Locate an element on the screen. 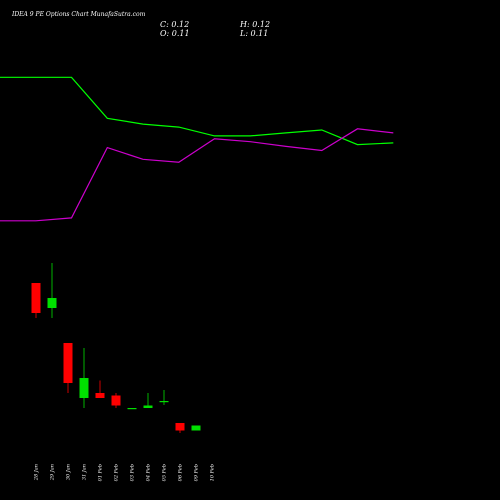 This screenshot has height=500, width=500. x-tick-label: 02 Feb is located at coordinates (117, 472).